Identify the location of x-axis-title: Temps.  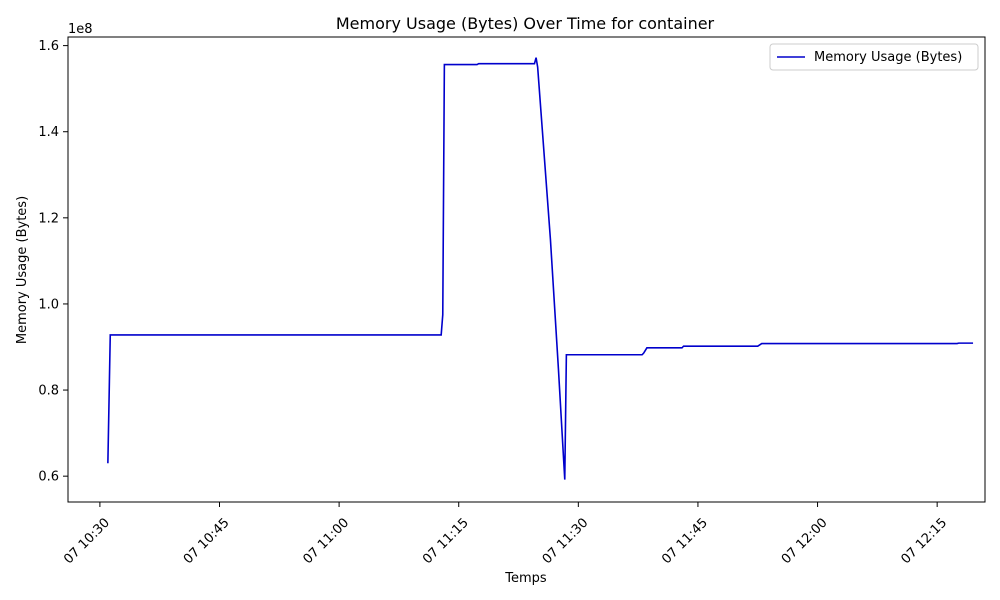
(525, 578).